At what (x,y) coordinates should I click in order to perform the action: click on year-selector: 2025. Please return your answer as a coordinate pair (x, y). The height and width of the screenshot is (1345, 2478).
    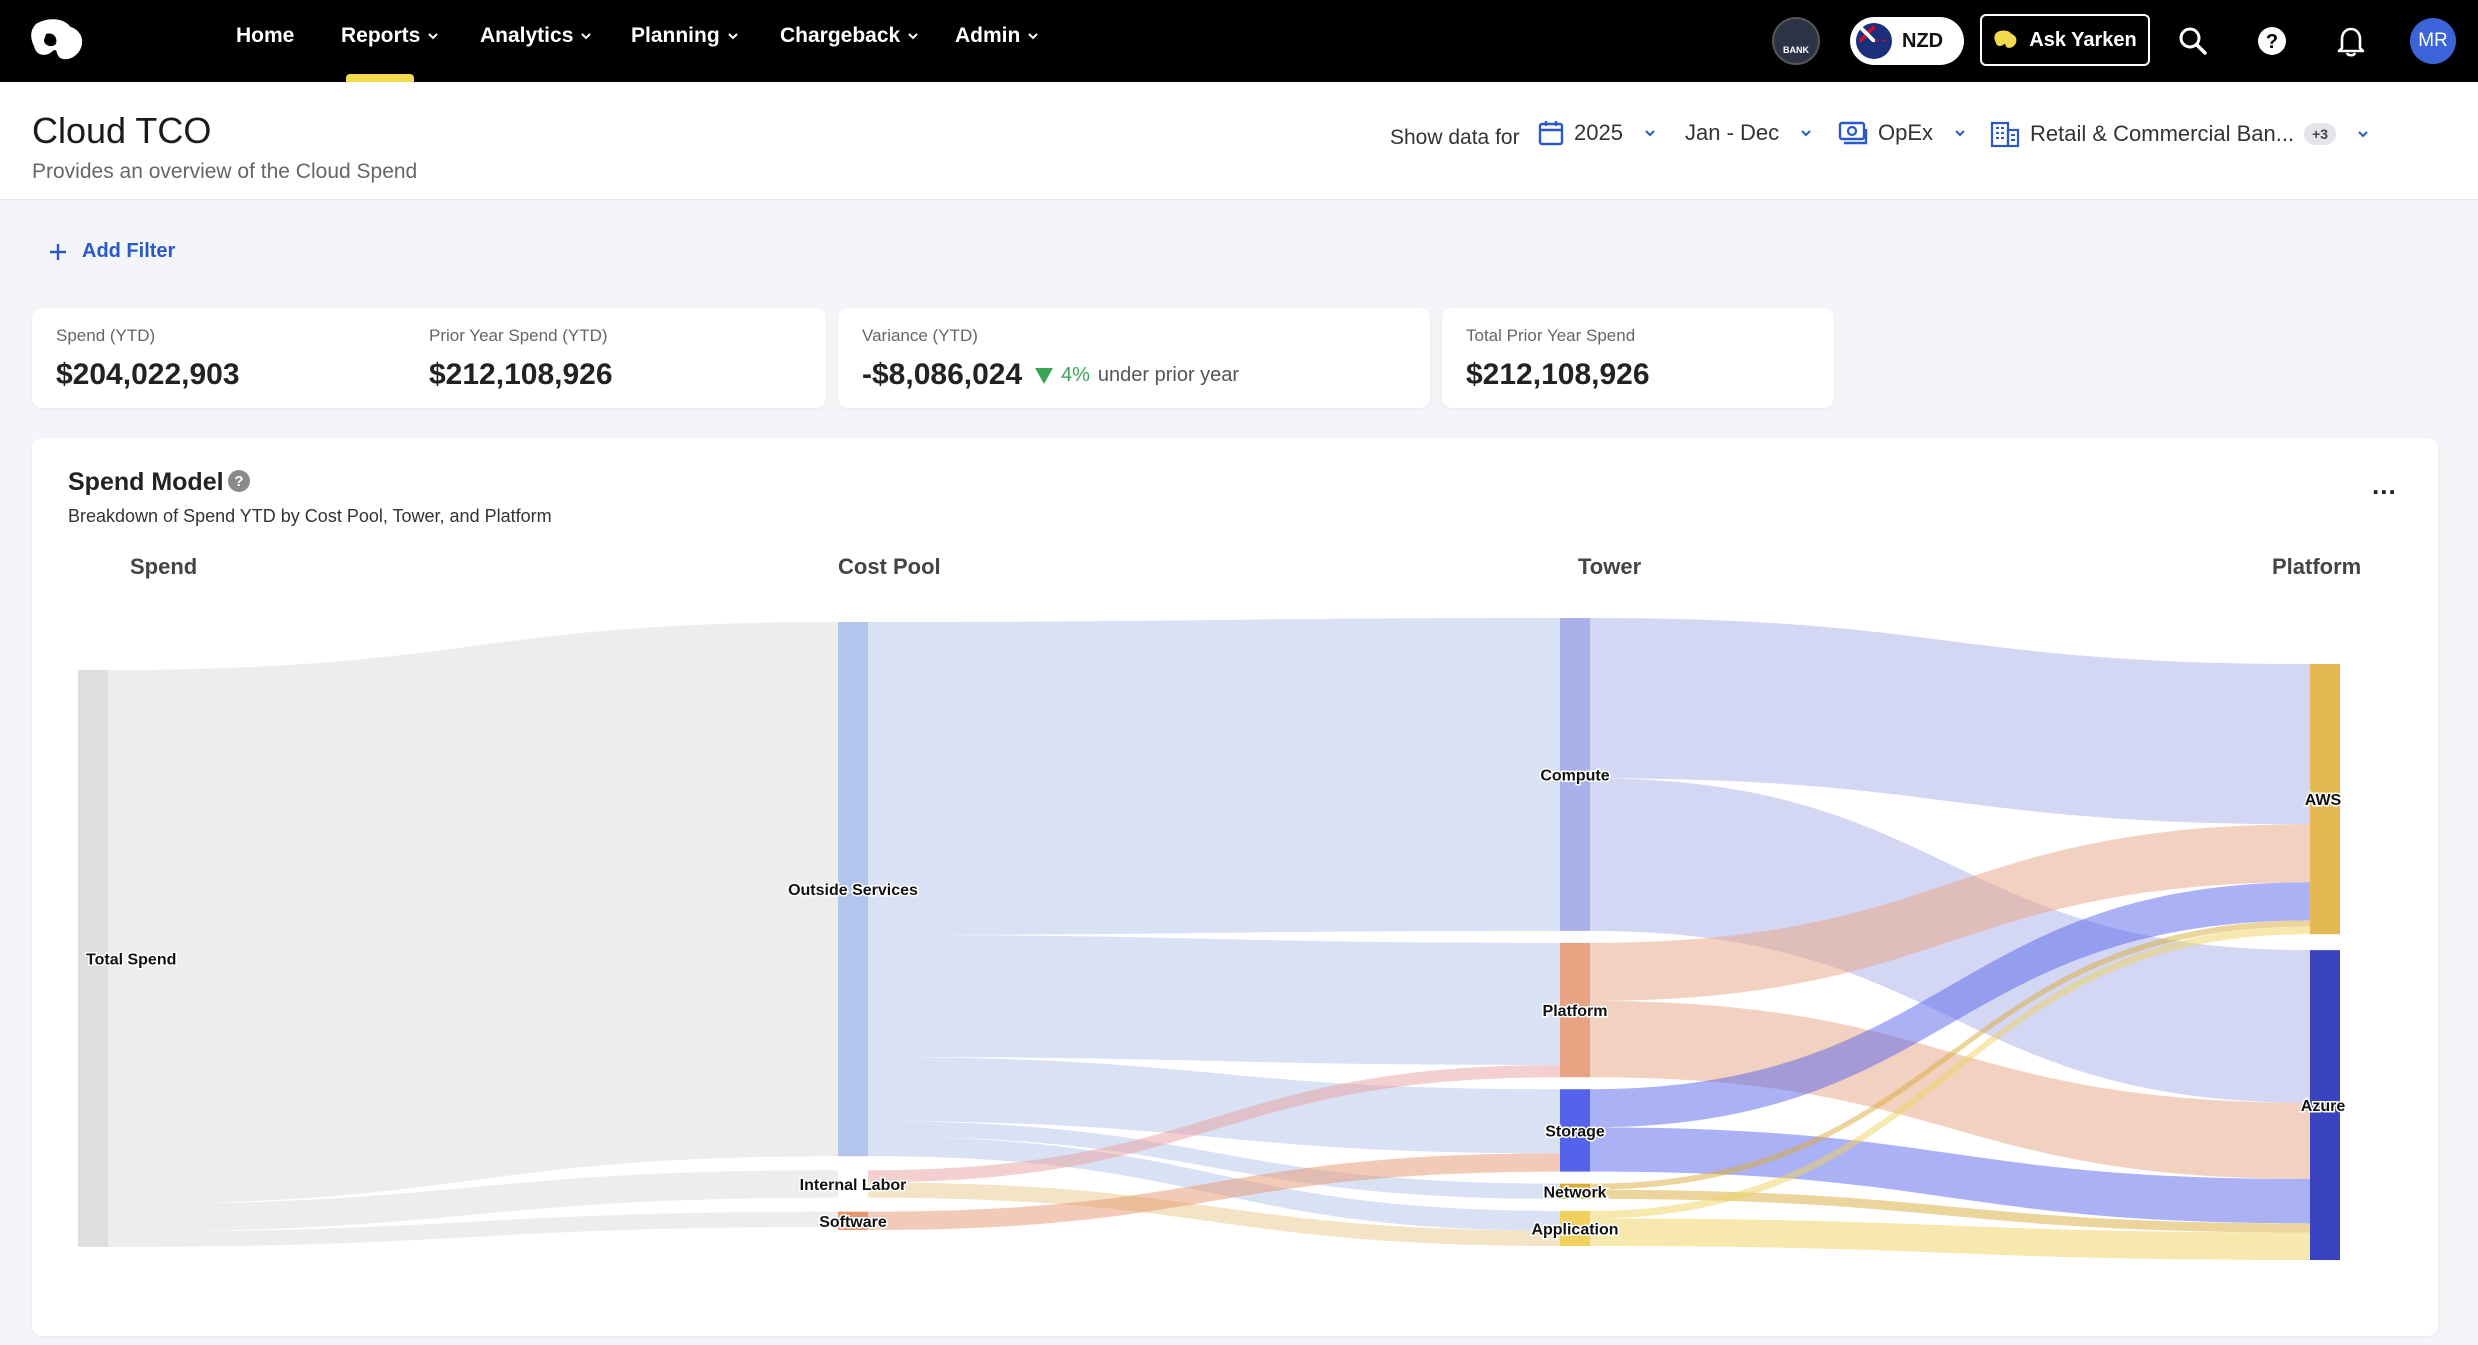
    Looking at the image, I should click on (1597, 133).